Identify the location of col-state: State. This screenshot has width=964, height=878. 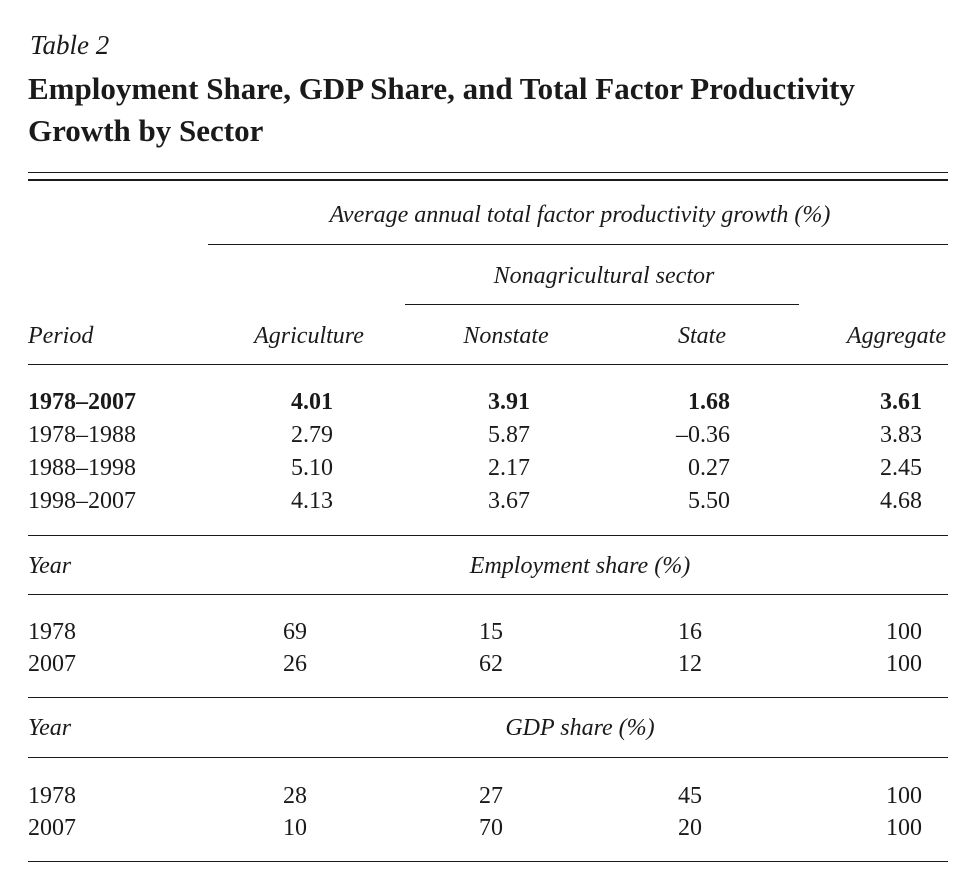
(702, 336).